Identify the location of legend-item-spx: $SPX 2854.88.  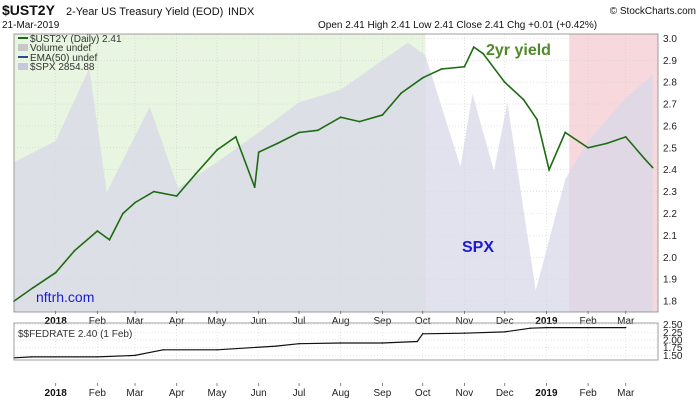
(62, 67).